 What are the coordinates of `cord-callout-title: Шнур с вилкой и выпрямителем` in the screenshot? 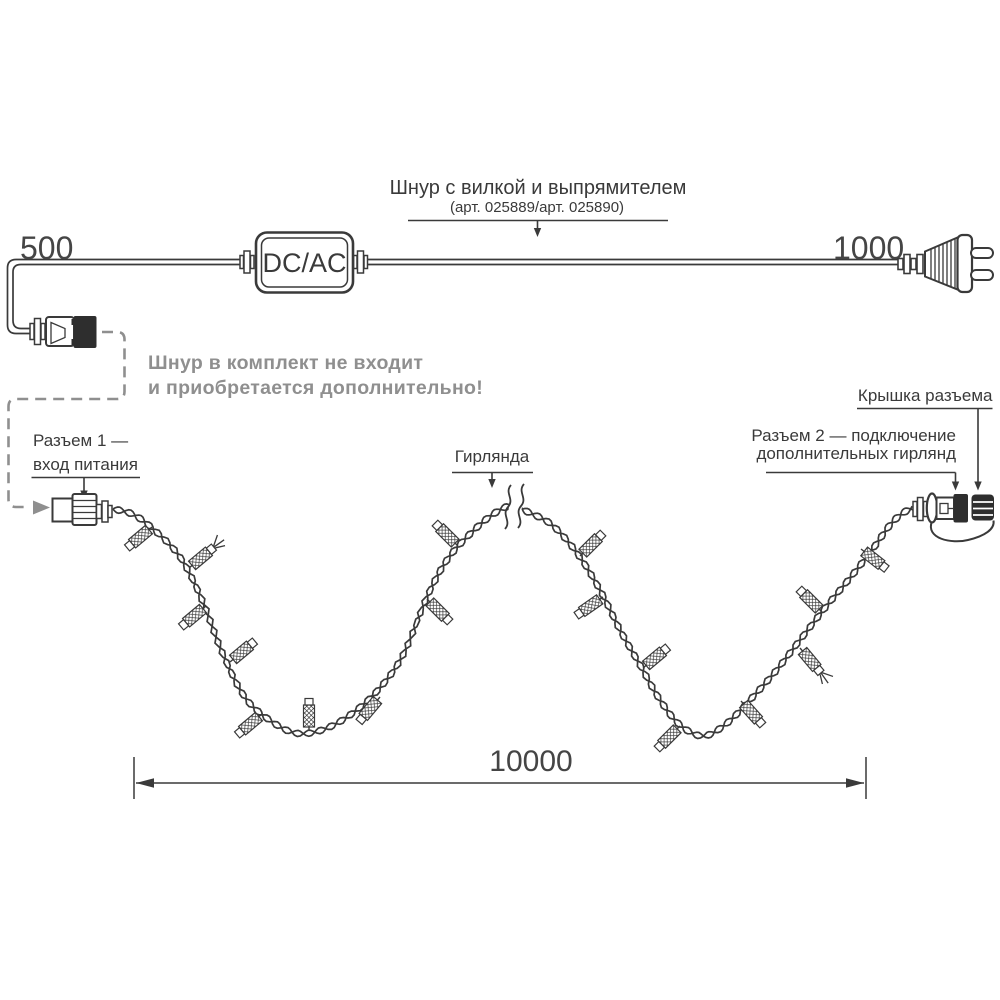 It's located at (538, 188).